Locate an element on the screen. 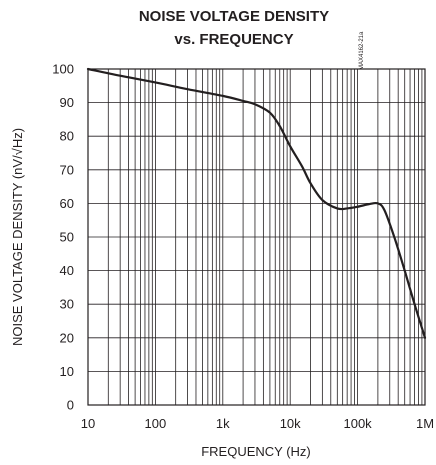 The height and width of the screenshot is (465, 436). y-tick-label: 70 is located at coordinates (67, 169).